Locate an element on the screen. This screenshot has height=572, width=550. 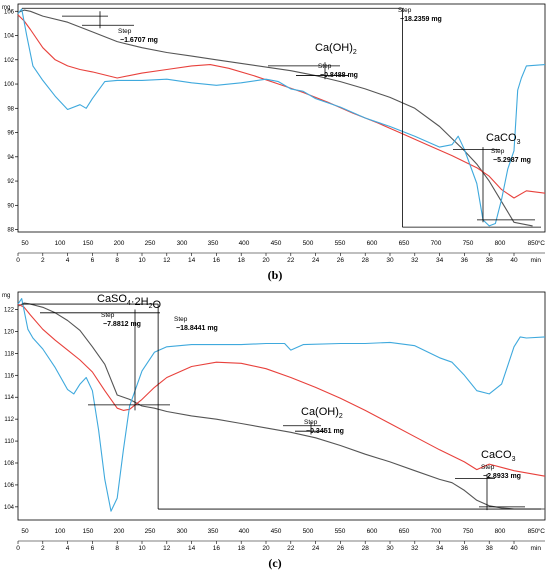
y-tick-label: 110 is located at coordinates (9, 442).